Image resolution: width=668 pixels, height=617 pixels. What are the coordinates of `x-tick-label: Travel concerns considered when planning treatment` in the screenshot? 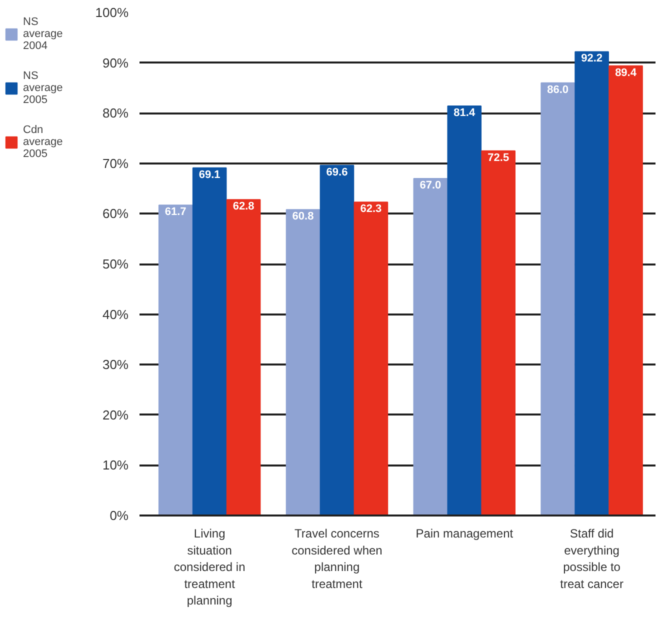 It's located at (337, 558).